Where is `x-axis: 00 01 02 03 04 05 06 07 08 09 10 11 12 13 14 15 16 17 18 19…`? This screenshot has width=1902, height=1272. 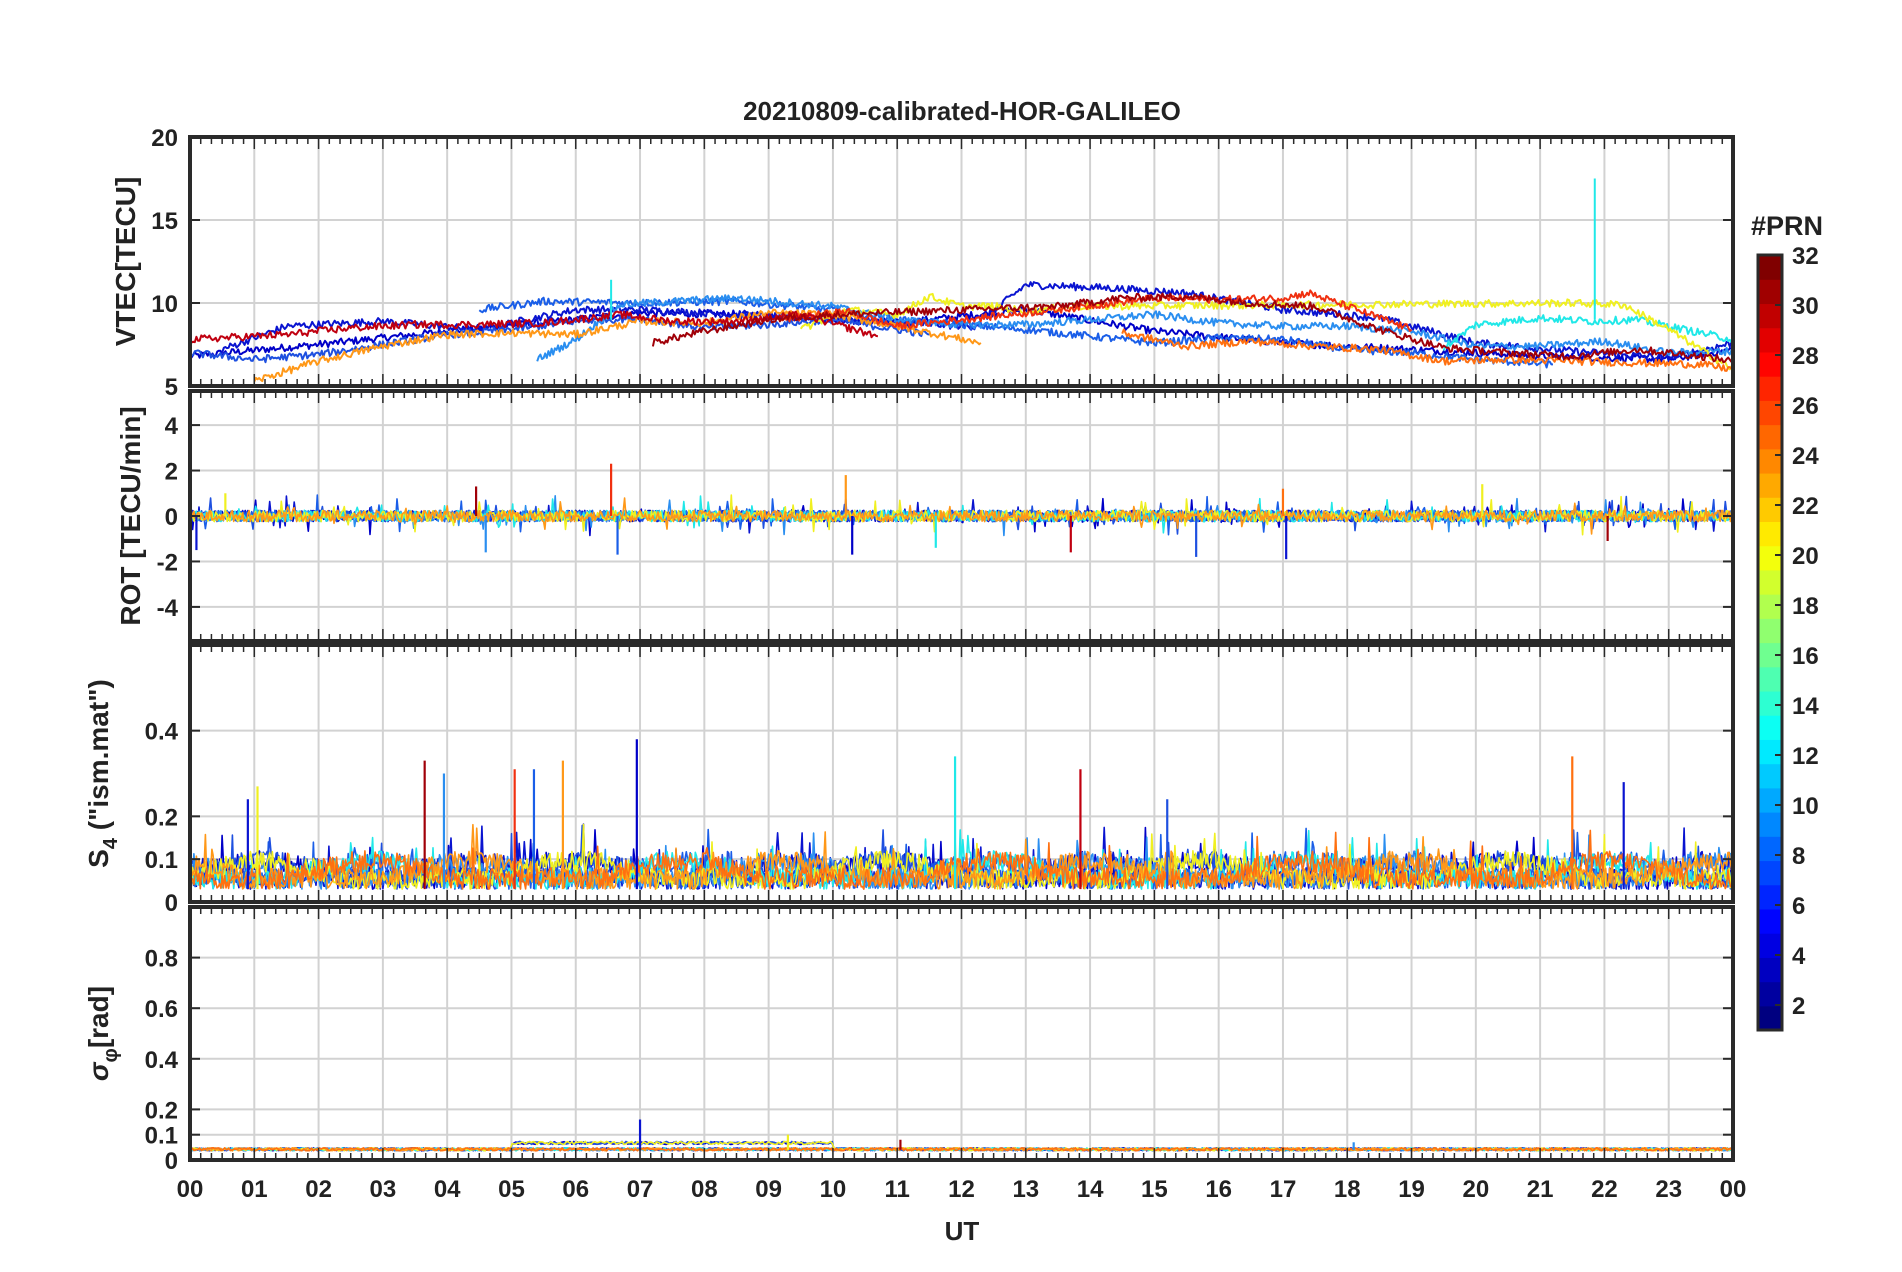
x-axis: 00 01 02 03 04 05 06 07 08 09 10 11 12 13 14 15 16 17 18 19… is located at coordinates (962, 1189).